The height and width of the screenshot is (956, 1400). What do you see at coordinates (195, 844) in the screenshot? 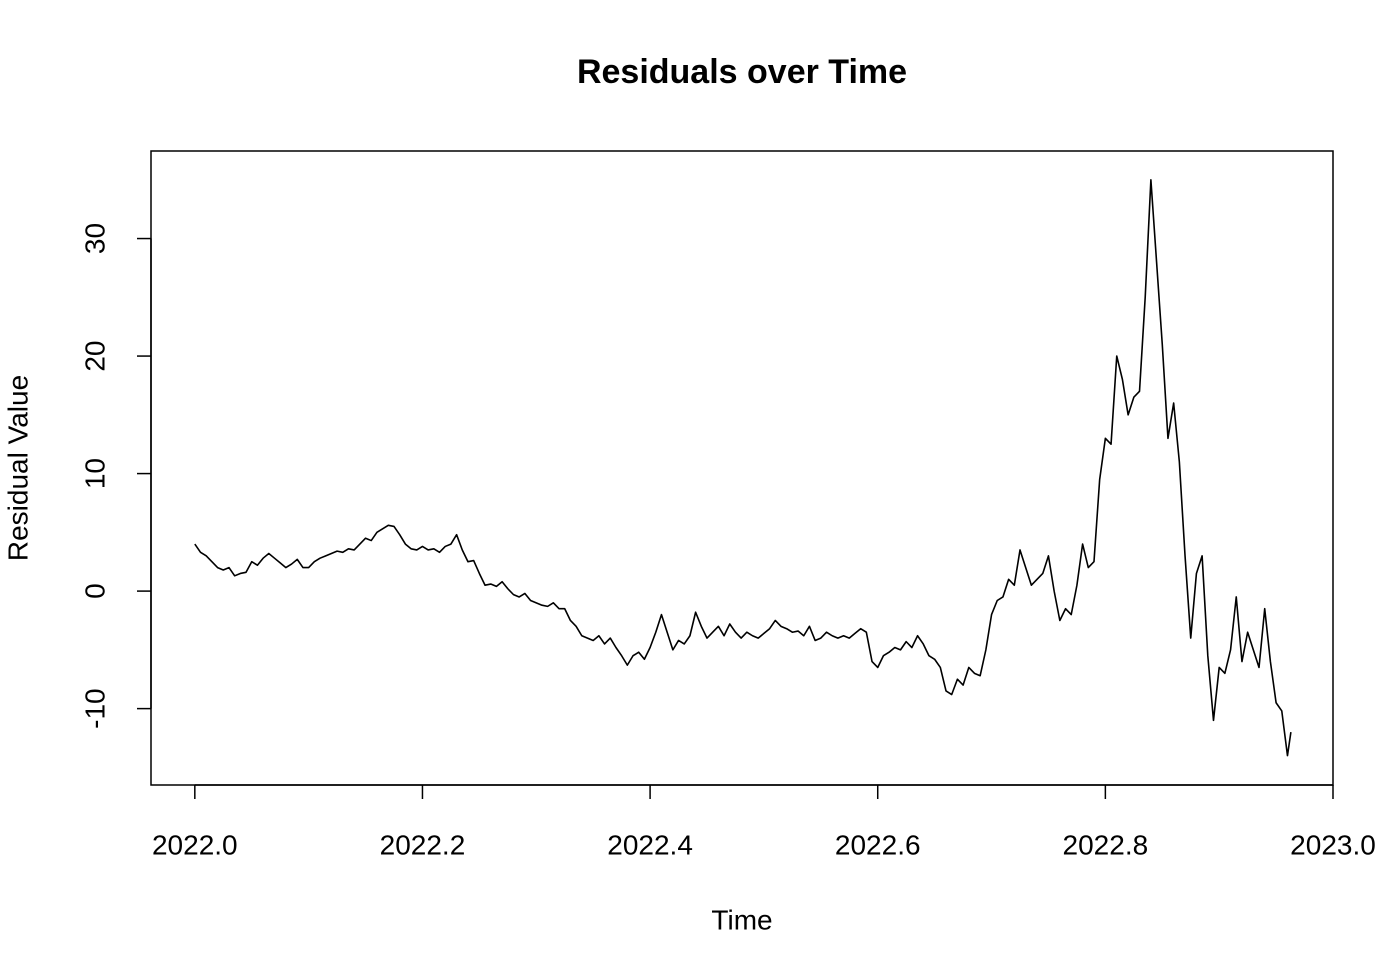
I see `x-tick-label: 2022.0` at bounding box center [195, 844].